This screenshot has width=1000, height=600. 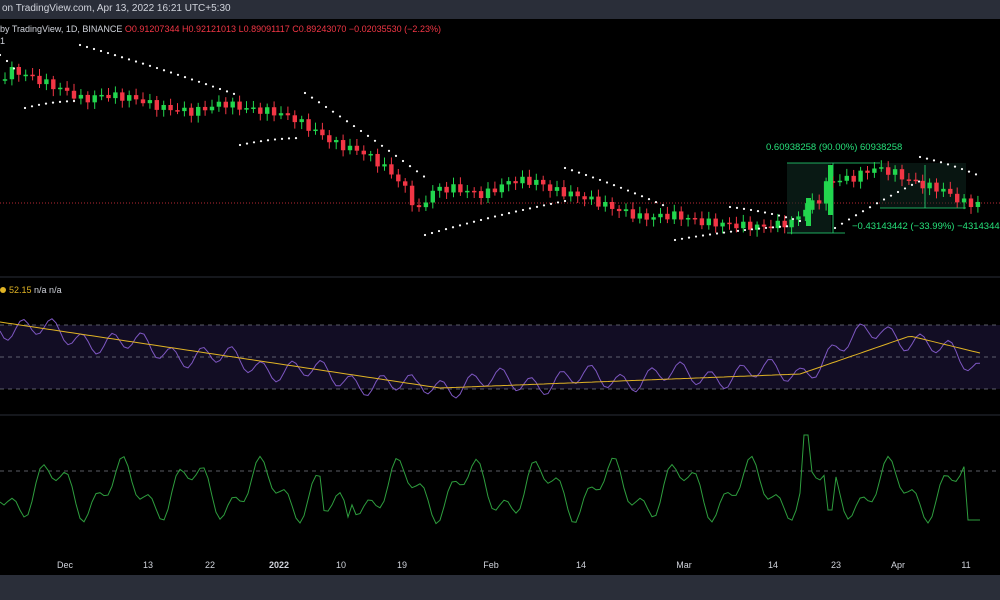 What do you see at coordinates (148, 565) in the screenshot?
I see `x-label: 13` at bounding box center [148, 565].